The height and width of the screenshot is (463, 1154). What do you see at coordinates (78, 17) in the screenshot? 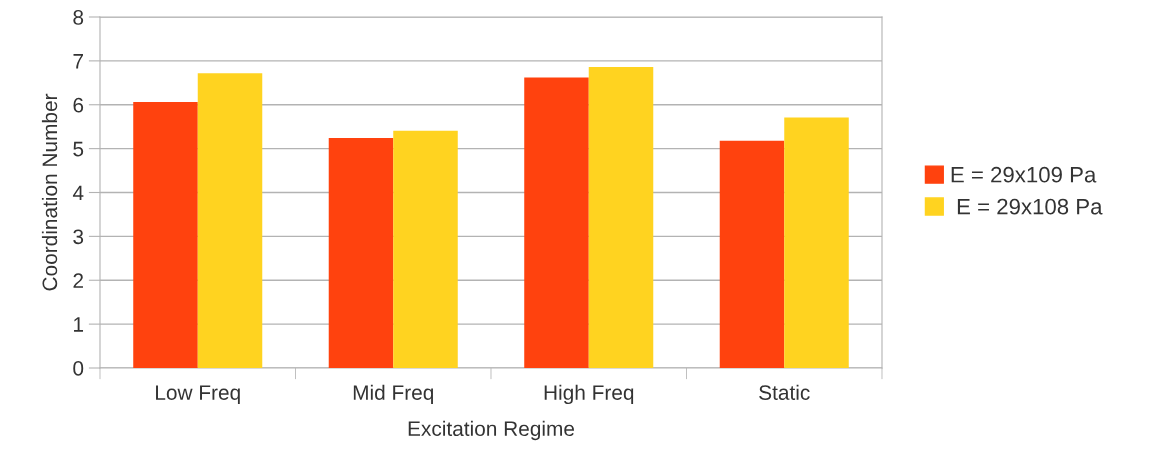
I see `y-tick-label: 8` at bounding box center [78, 17].